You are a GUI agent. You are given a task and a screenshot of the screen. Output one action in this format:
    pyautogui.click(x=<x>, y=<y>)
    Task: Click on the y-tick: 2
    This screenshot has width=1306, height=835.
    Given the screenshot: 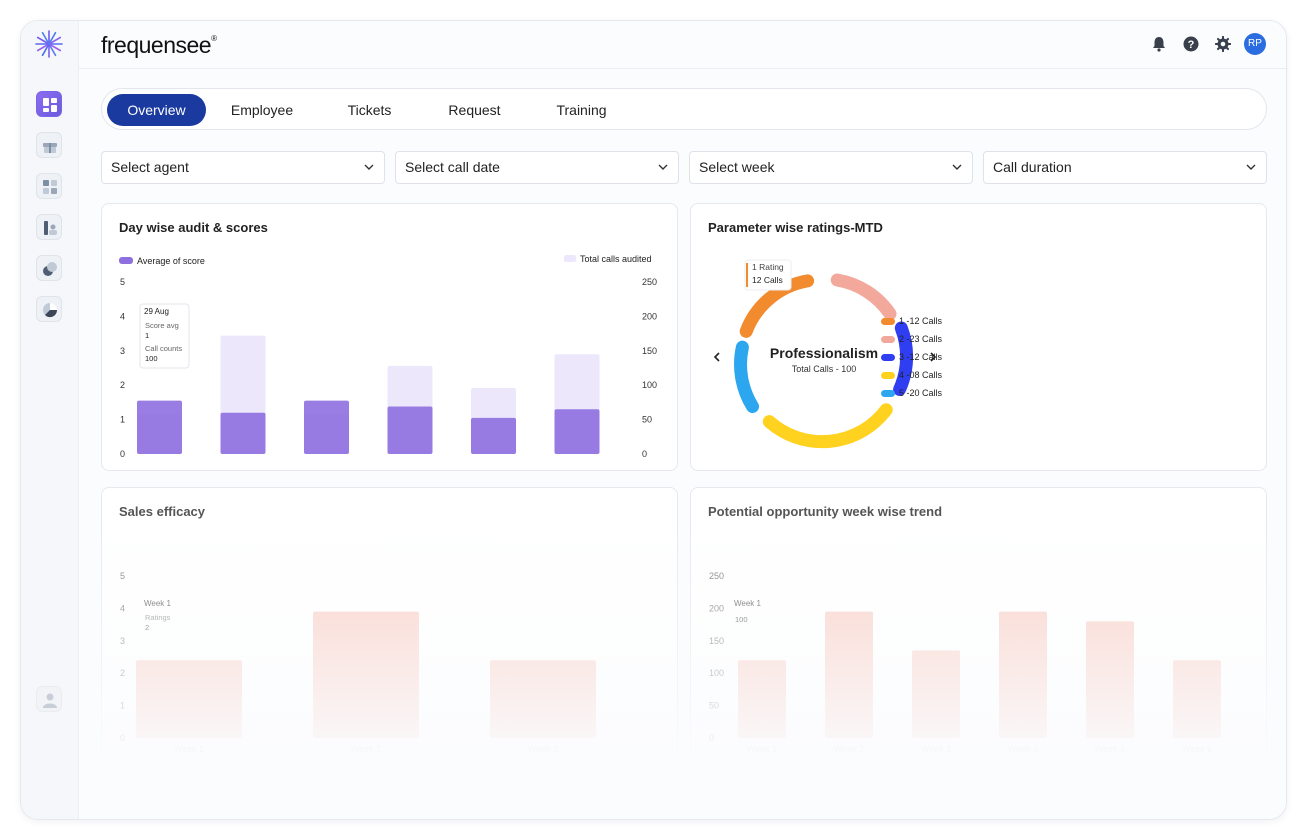 What is the action you would take?
    pyautogui.click(x=122, y=673)
    